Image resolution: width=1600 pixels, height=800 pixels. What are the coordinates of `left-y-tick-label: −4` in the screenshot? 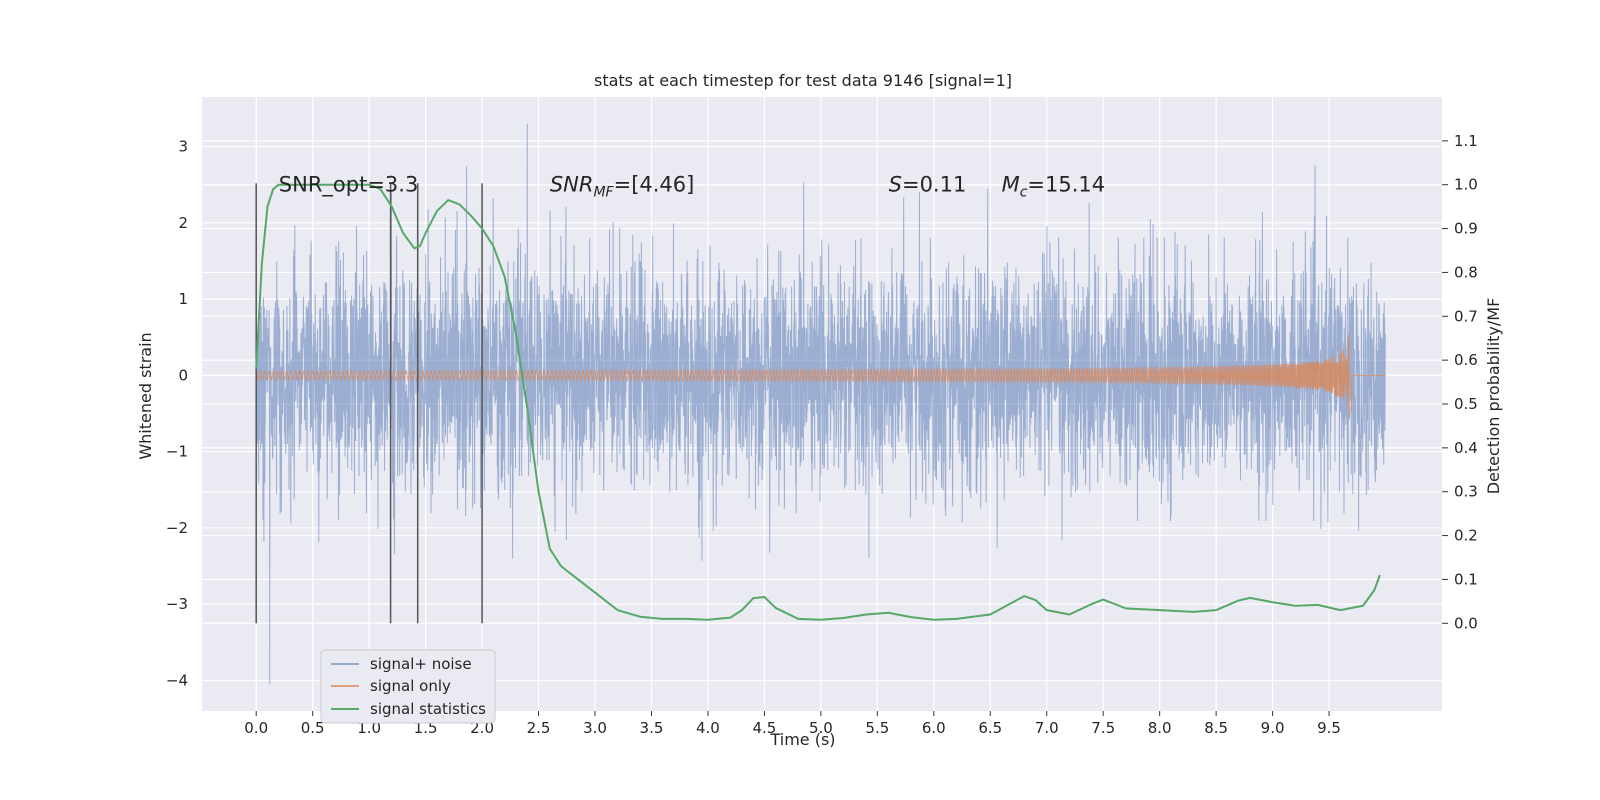 It's located at (177, 680).